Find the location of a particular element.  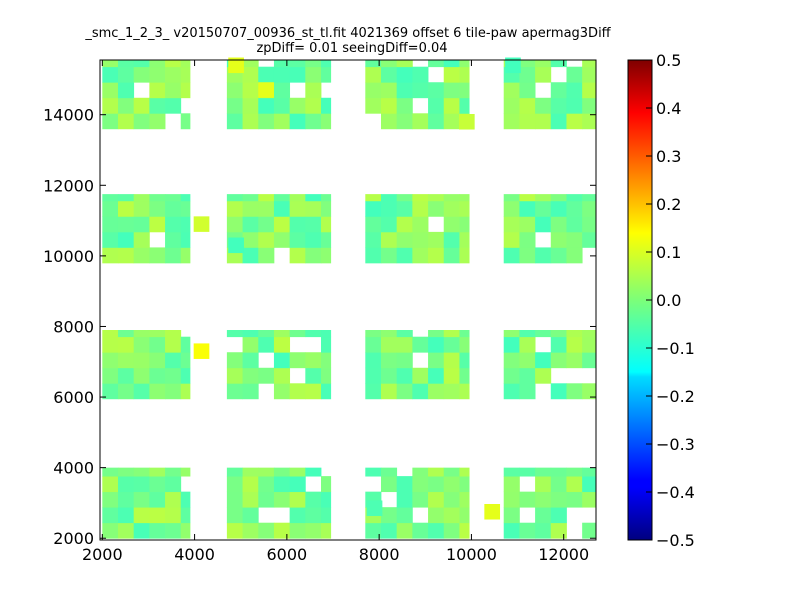

x-tick-label: 10000 is located at coordinates (471, 554).